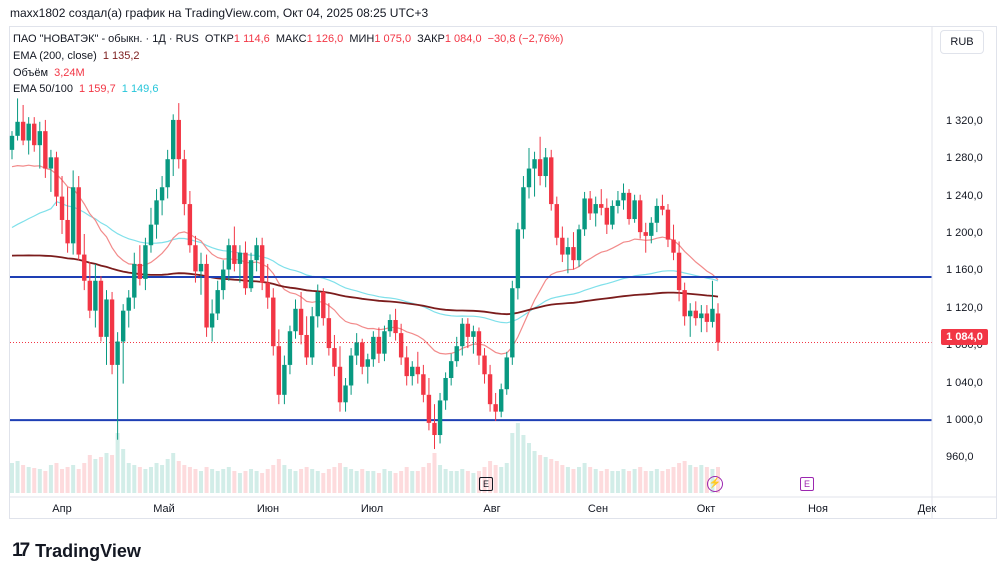 This screenshot has width=1000, height=578. Describe the element at coordinates (463, 39) in the screenshot. I see `legend-close: 1 084,0` at that location.